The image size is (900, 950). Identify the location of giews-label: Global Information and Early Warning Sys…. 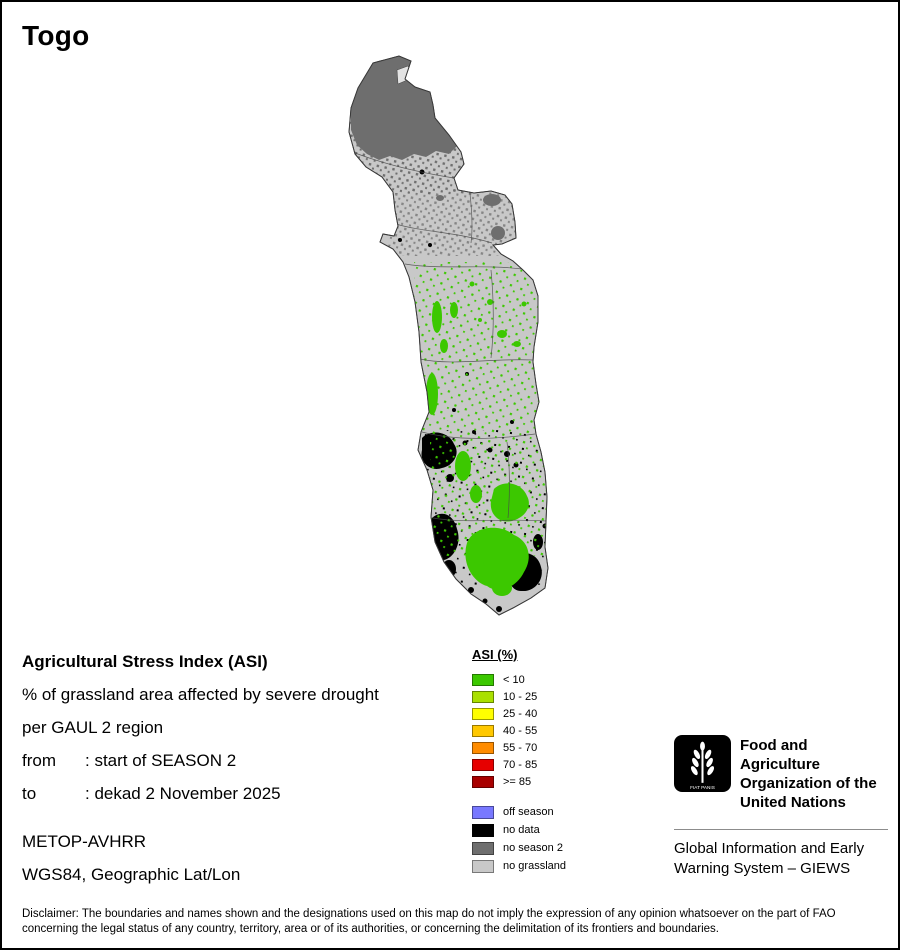
(769, 858).